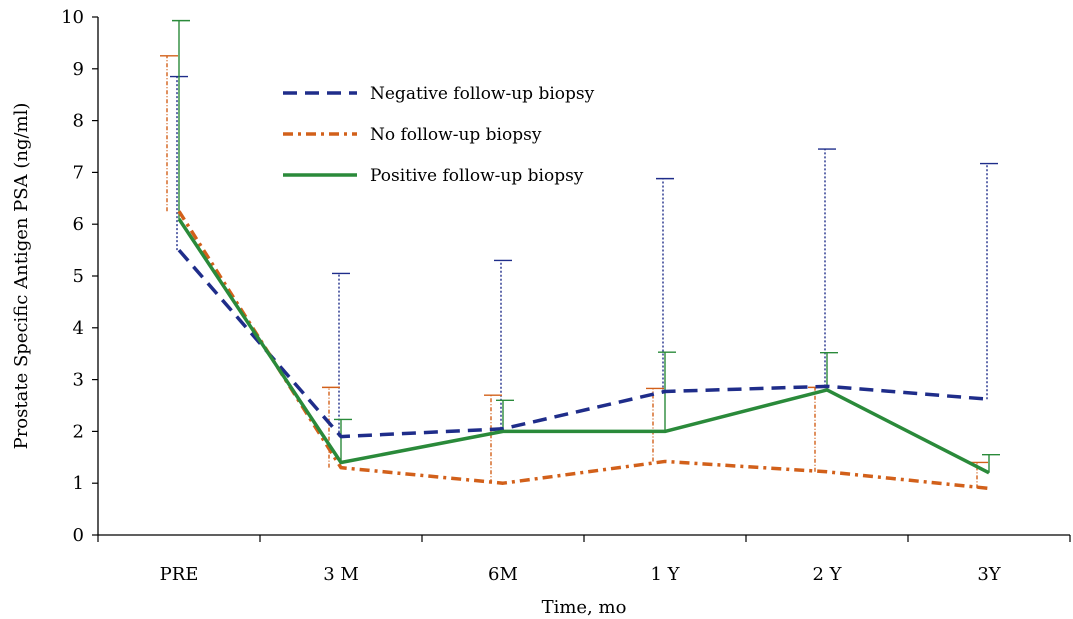 This screenshot has height=619, width=1073. What do you see at coordinates (477, 176) in the screenshot?
I see `legend-label: Positive follow-up biopsy` at bounding box center [477, 176].